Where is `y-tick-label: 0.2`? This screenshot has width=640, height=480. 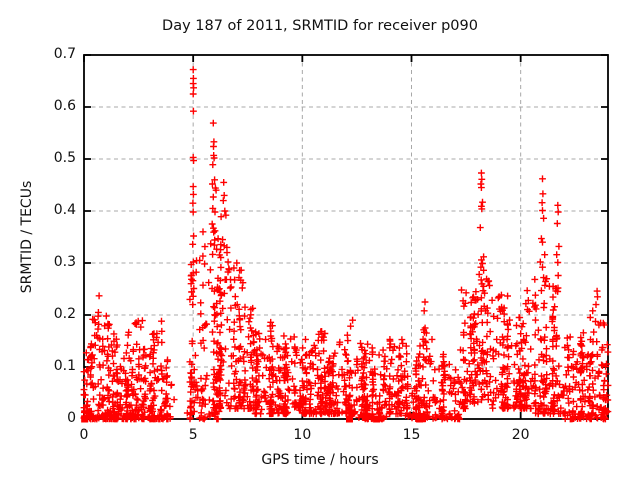 y-tick-label: 0.2 is located at coordinates (64, 314).